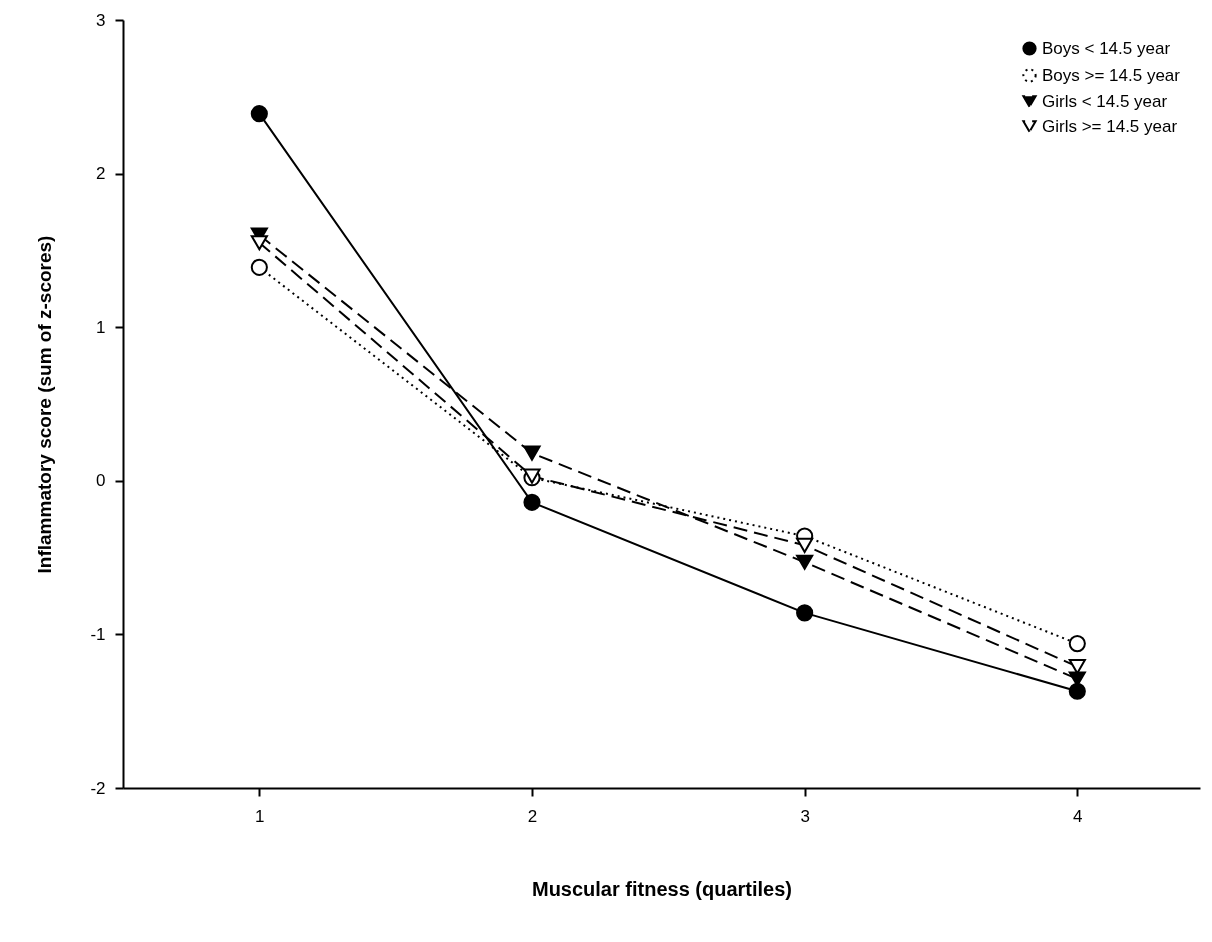 The width and height of the screenshot is (1212, 942). Describe the element at coordinates (101, 20) in the screenshot. I see `y-tick-label: 3` at that location.